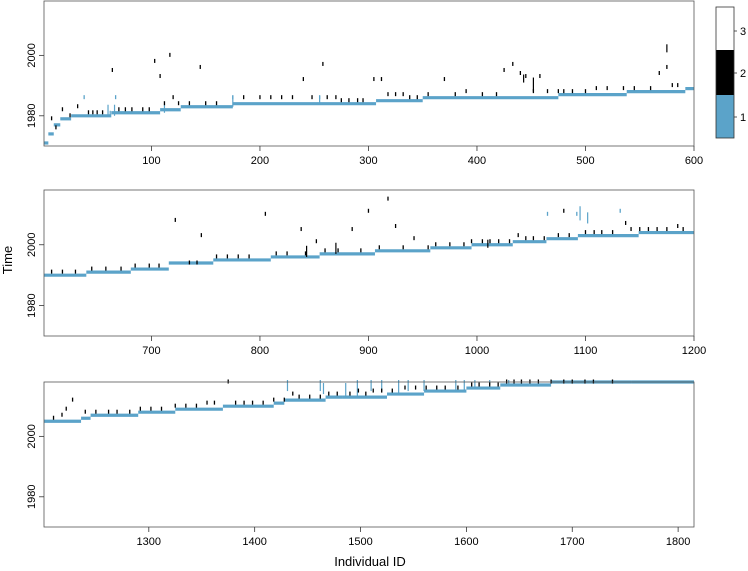 This screenshot has width=748, height=571. I want to click on x-tick-label: 1500, so click(360, 542).